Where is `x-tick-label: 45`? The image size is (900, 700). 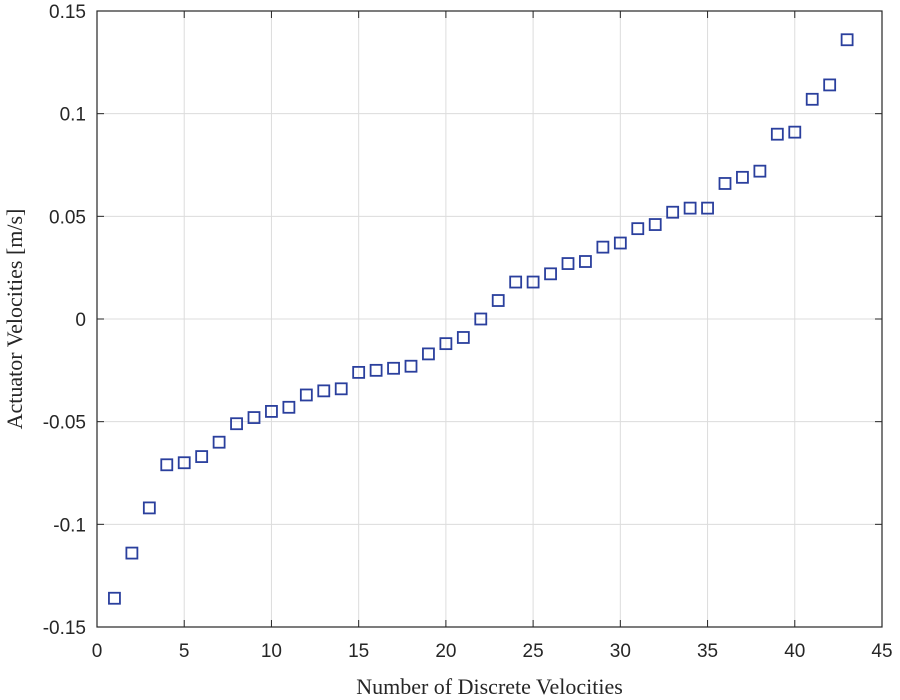 x-tick-label: 45 is located at coordinates (881, 651).